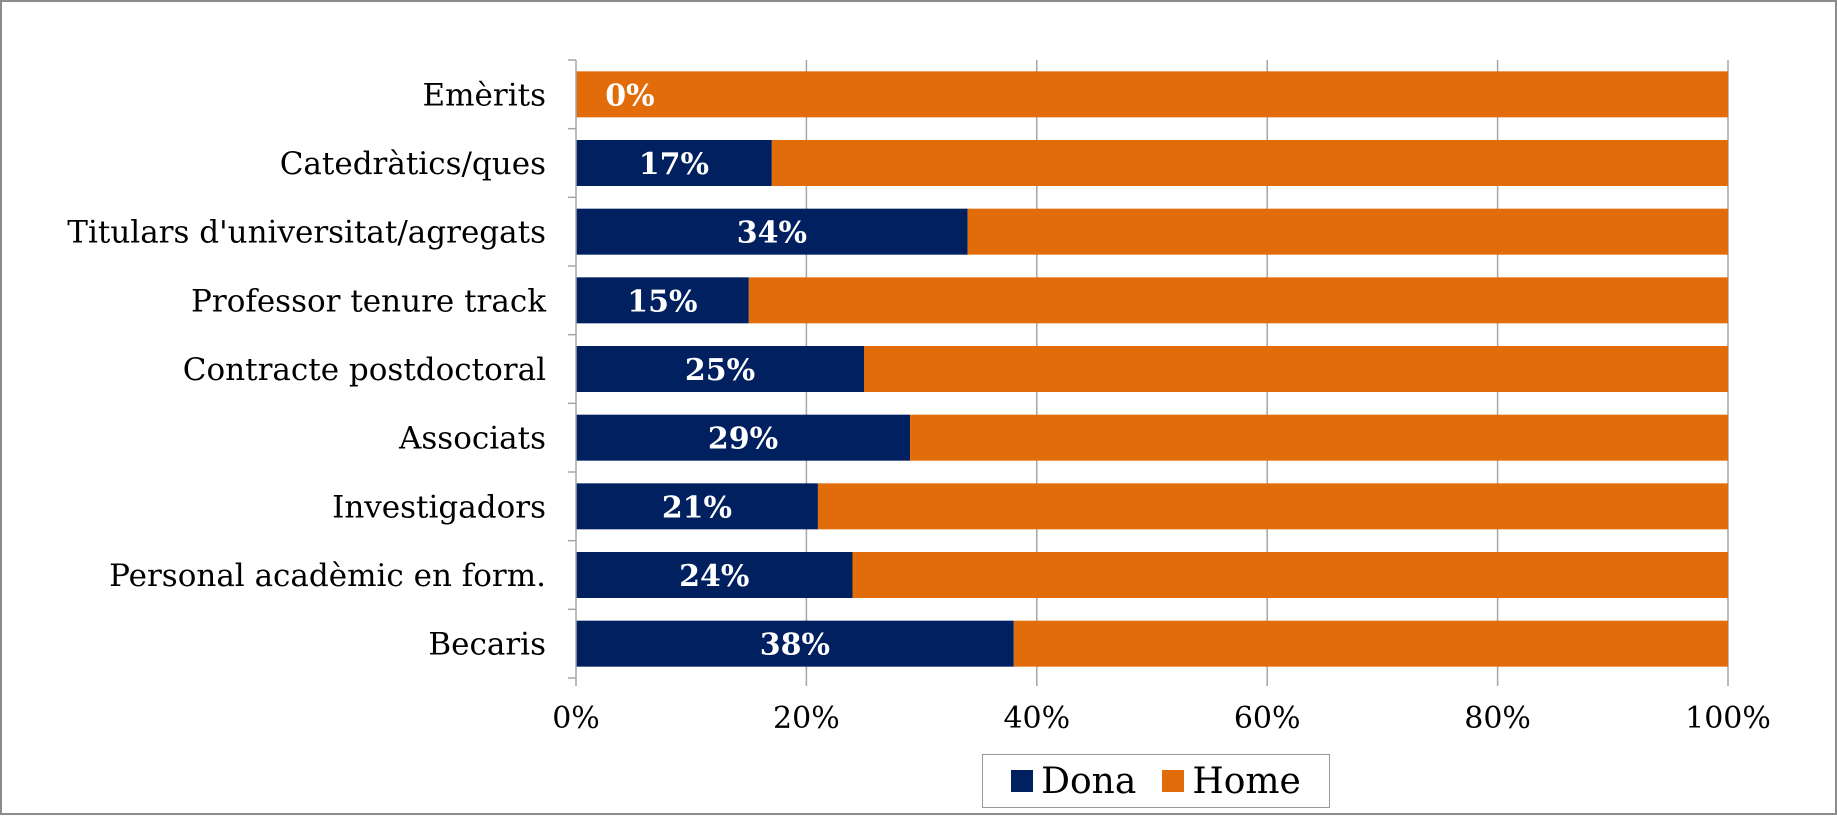  What do you see at coordinates (1246, 781) in the screenshot?
I see `legend-label-home: Home` at bounding box center [1246, 781].